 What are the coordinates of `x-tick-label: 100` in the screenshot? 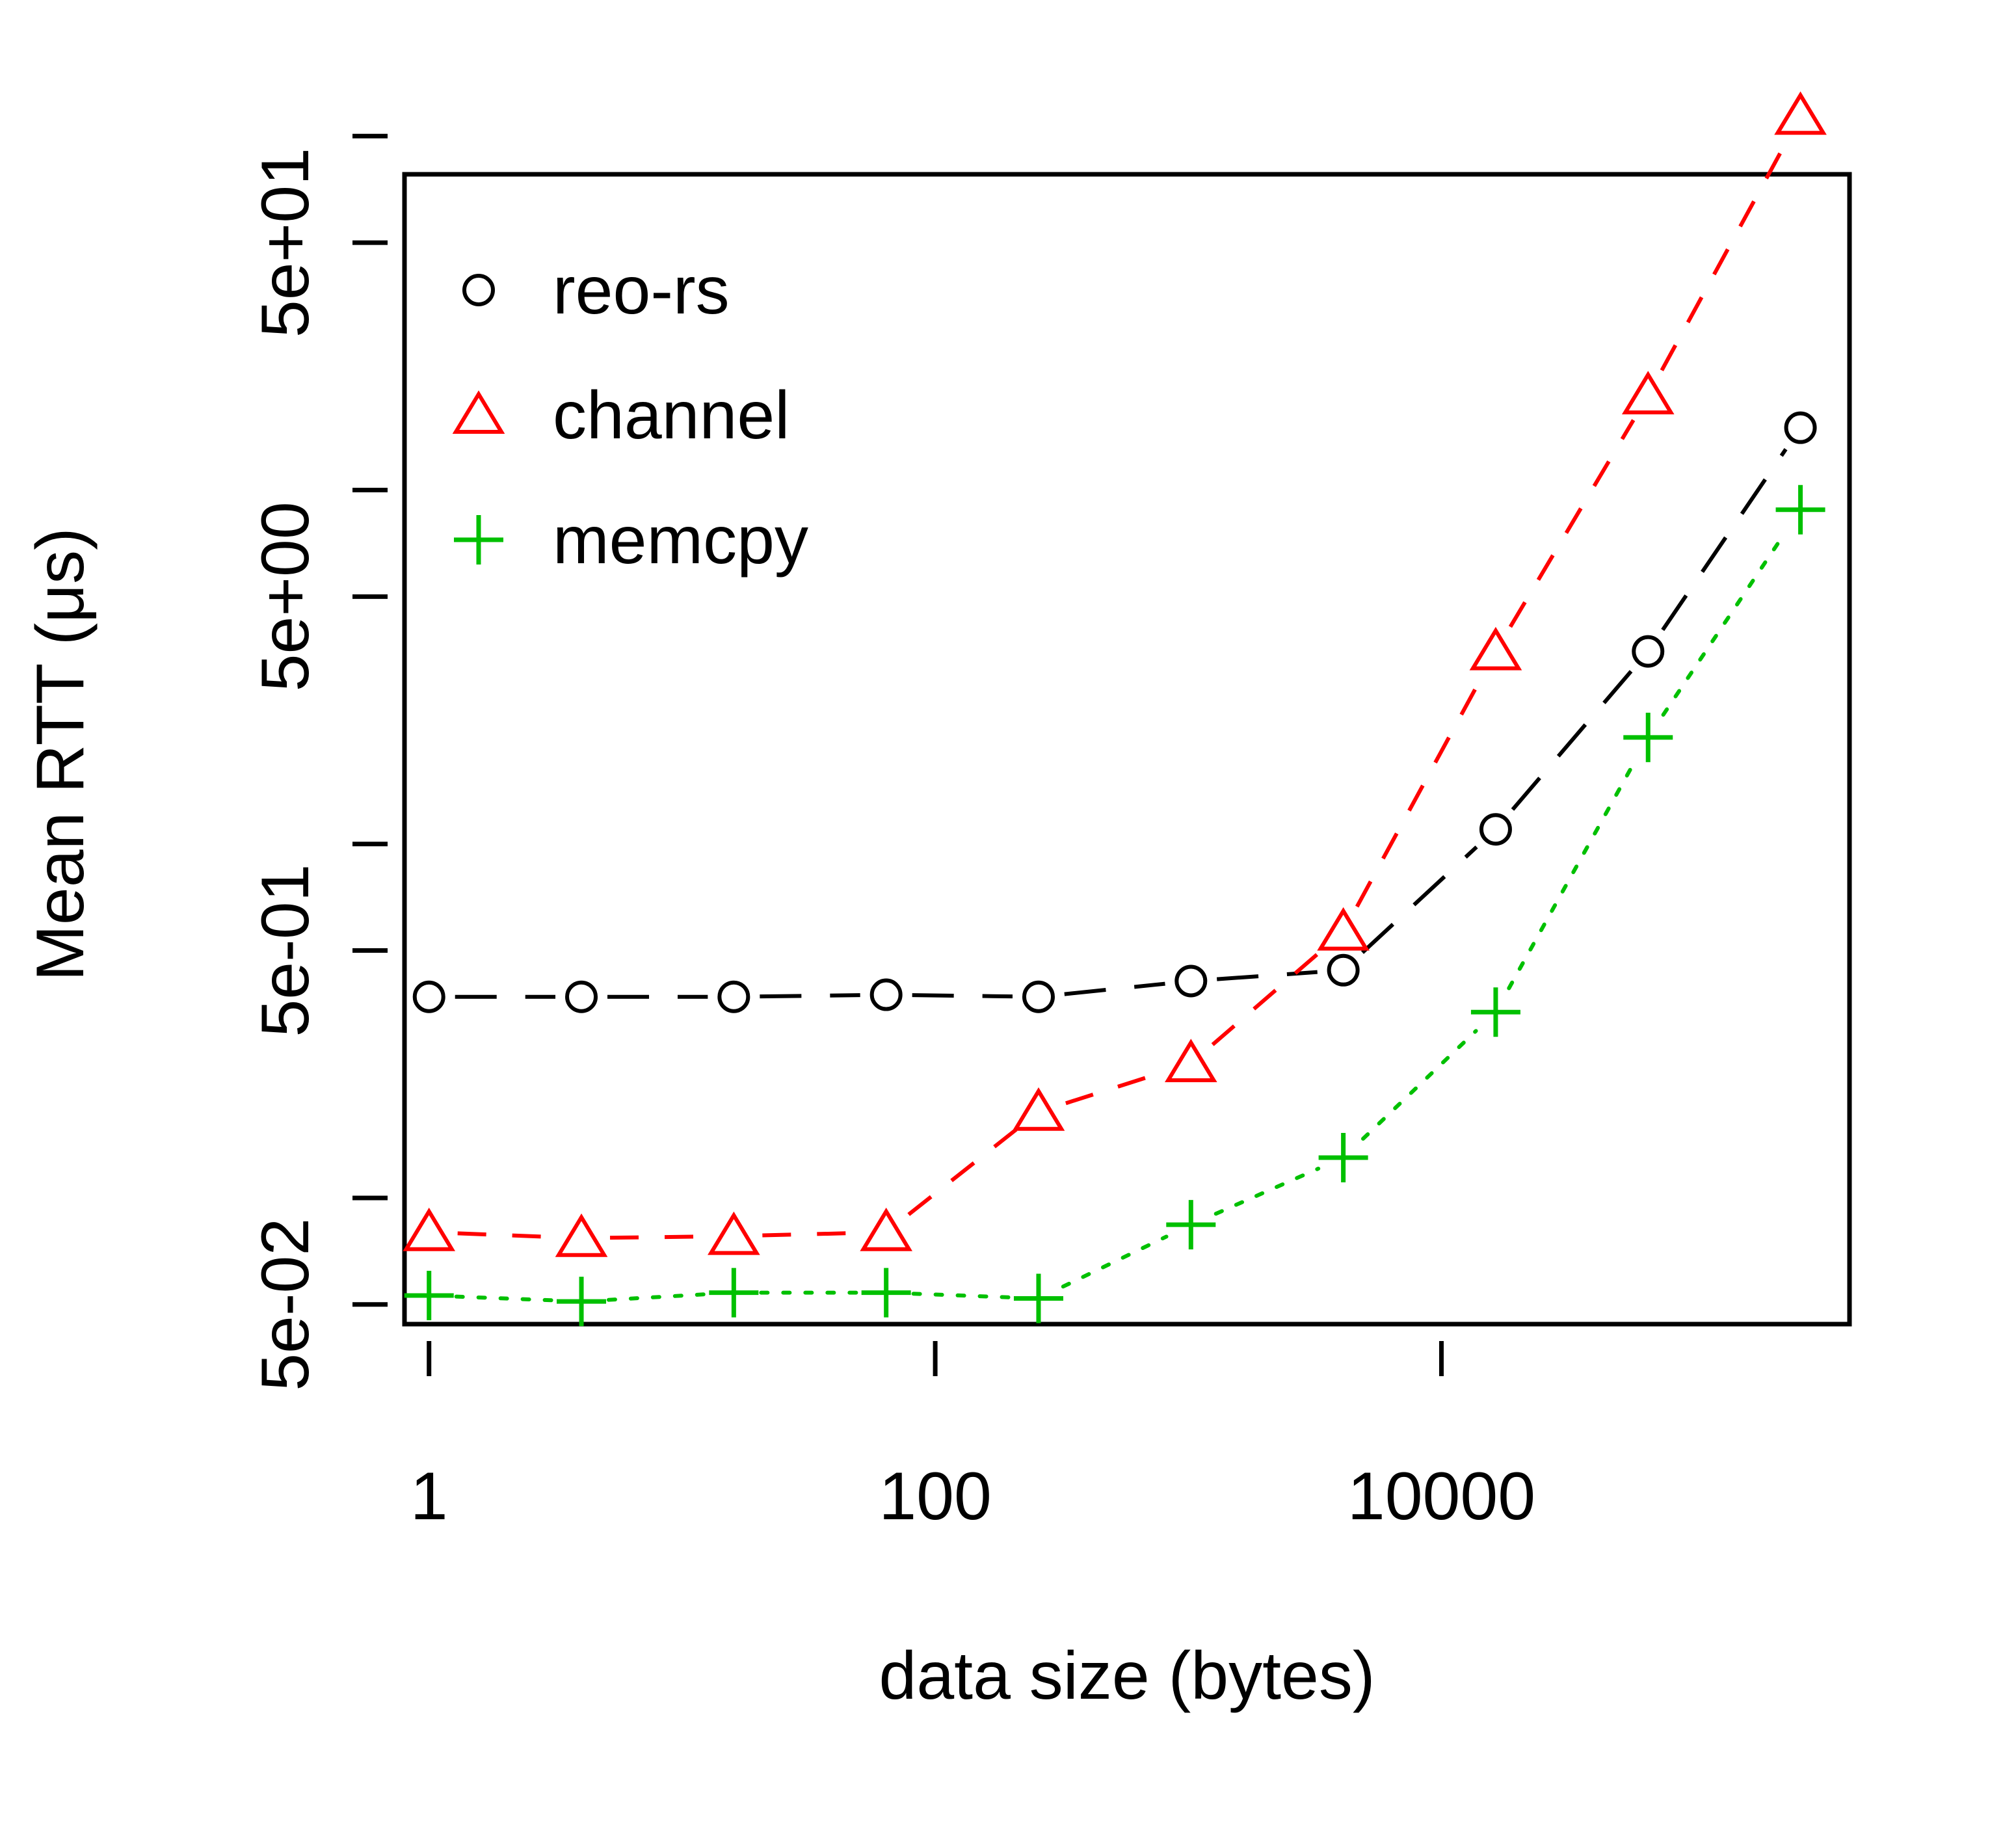 It's located at (935, 1496).